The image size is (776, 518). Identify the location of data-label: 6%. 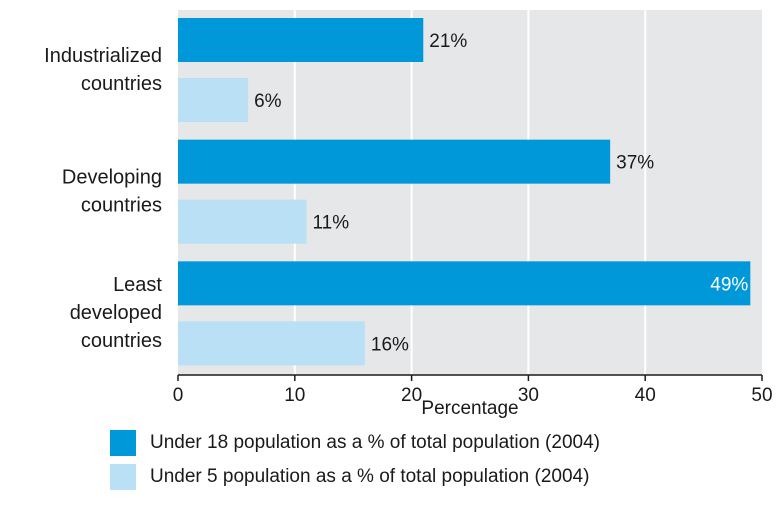
(268, 101).